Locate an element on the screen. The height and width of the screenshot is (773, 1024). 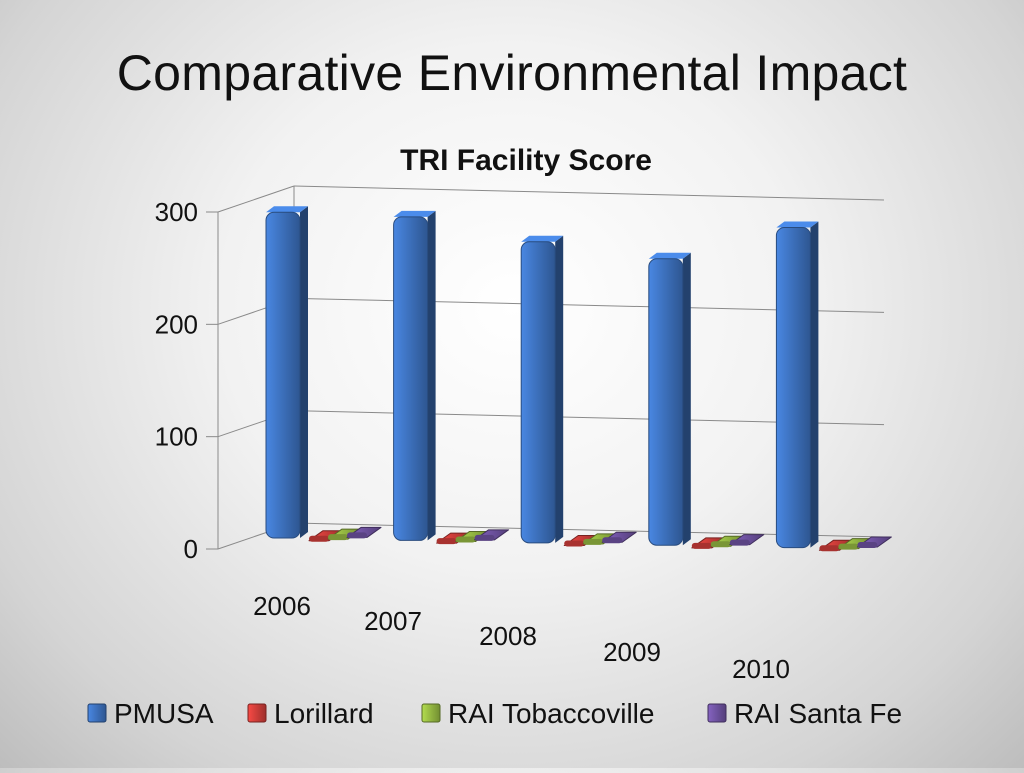
bar-rai-santa-fe-2009 is located at coordinates (747, 540).